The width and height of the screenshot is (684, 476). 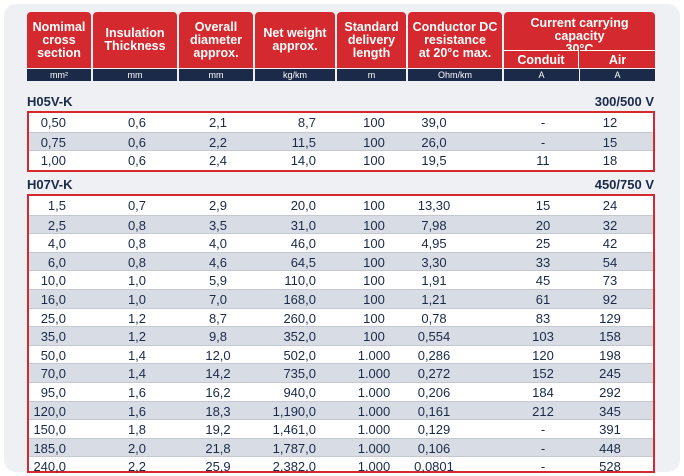 I want to click on cell-conduit: 25, so click(x=543, y=244).